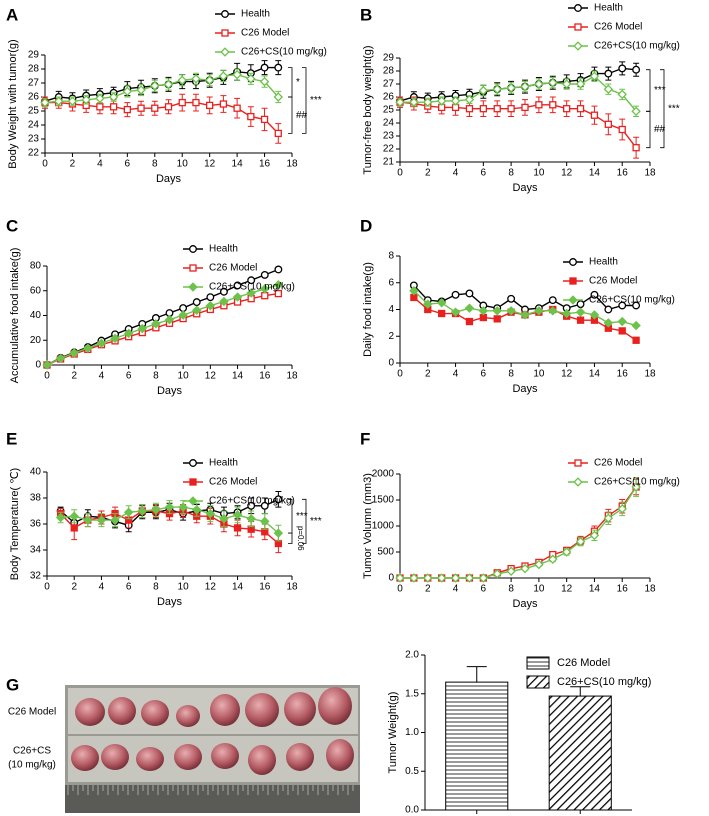 The height and width of the screenshot is (816, 709). Describe the element at coordinates (302, 516) in the screenshot. I see `annotation: ***` at that location.